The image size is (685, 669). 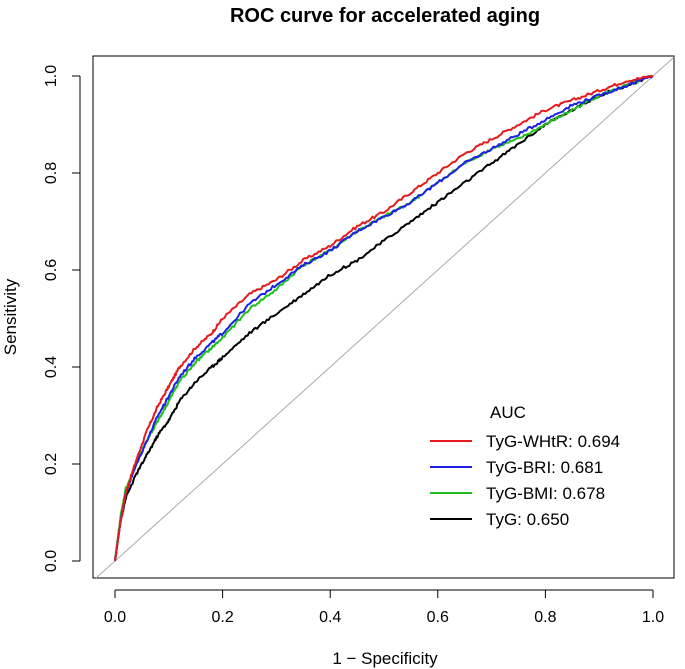 What do you see at coordinates (385, 658) in the screenshot?
I see `x-axis-label: 1 − Specificity` at bounding box center [385, 658].